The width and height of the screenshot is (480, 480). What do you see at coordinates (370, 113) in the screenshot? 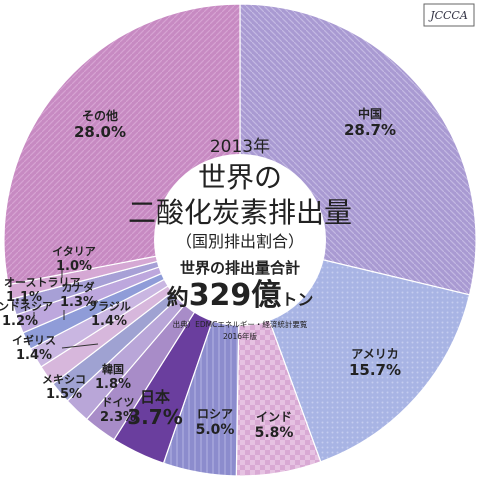
I see `slice-label-1: 中国` at bounding box center [370, 113].